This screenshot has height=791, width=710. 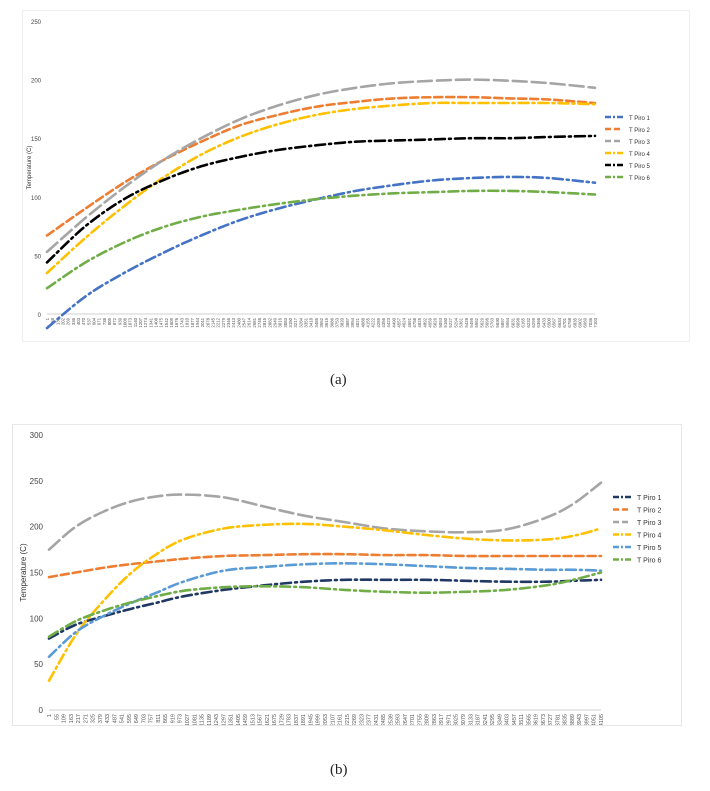 What do you see at coordinates (195, 719) in the screenshot?
I see `chart-b-xtick-label: 1081` at bounding box center [195, 719].